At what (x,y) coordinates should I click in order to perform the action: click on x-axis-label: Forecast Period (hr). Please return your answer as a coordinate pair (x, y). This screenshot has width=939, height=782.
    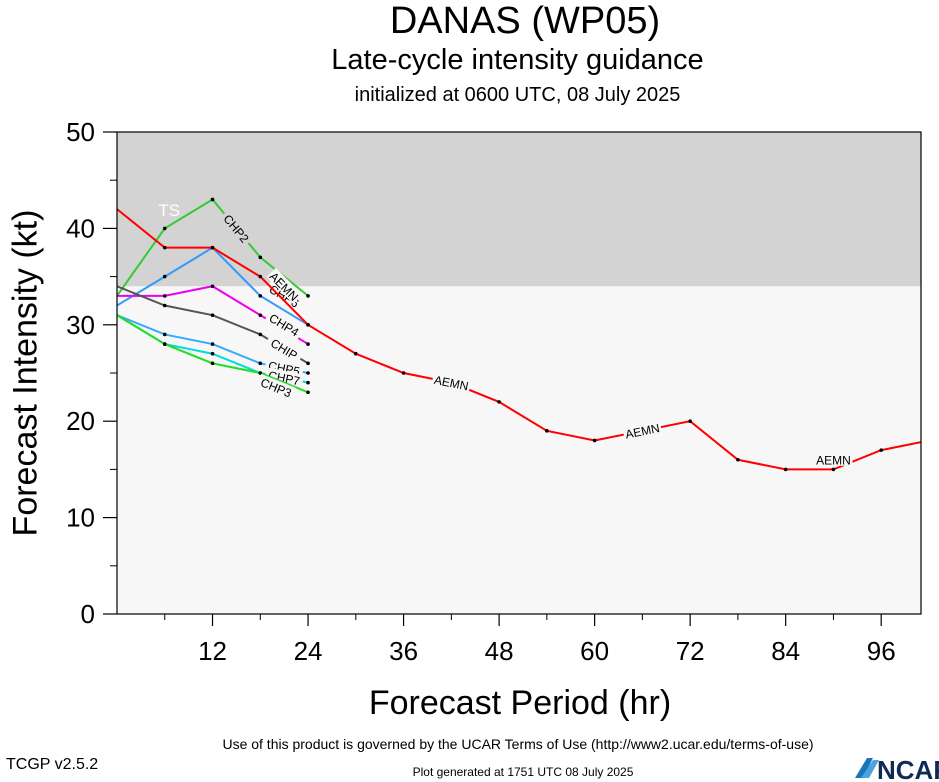
    Looking at the image, I should click on (520, 703).